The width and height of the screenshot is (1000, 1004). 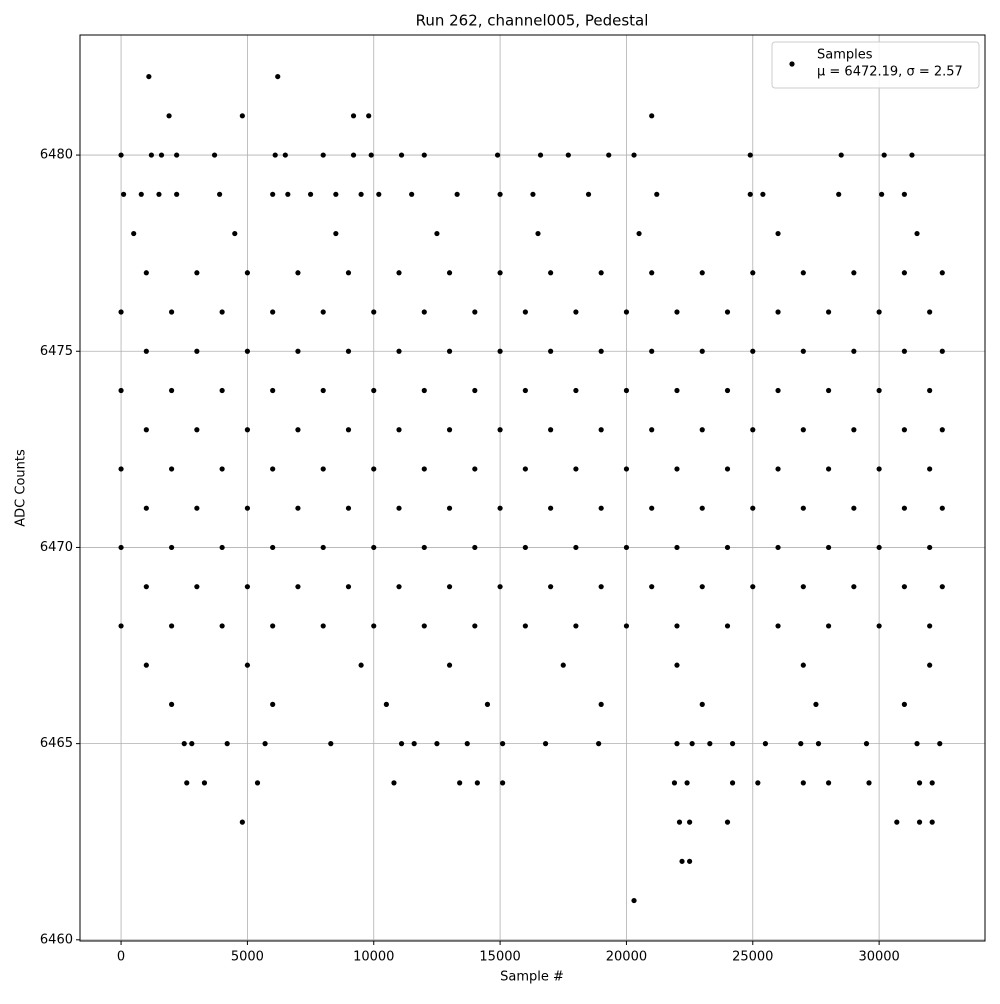 I want to click on y-tick-label: 6470, so click(x=56, y=547).